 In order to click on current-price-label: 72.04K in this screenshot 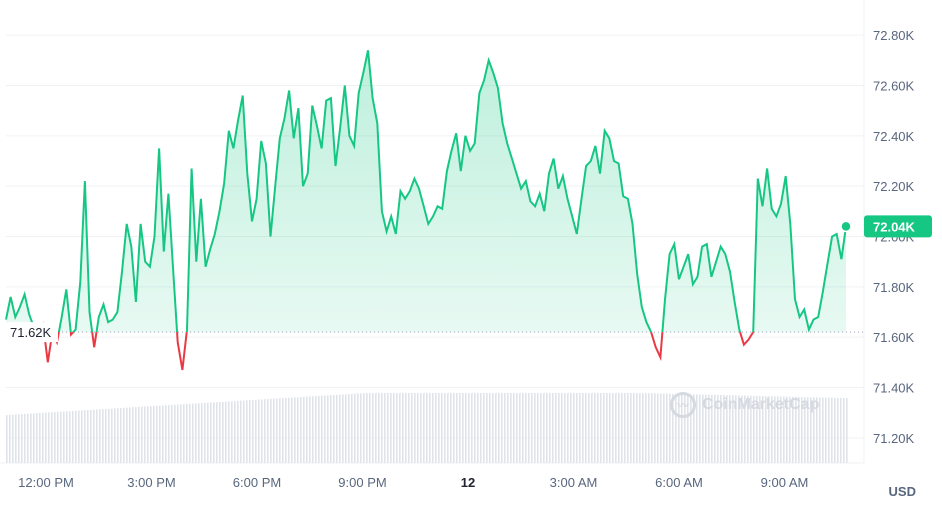, I will do `click(894, 226)`.